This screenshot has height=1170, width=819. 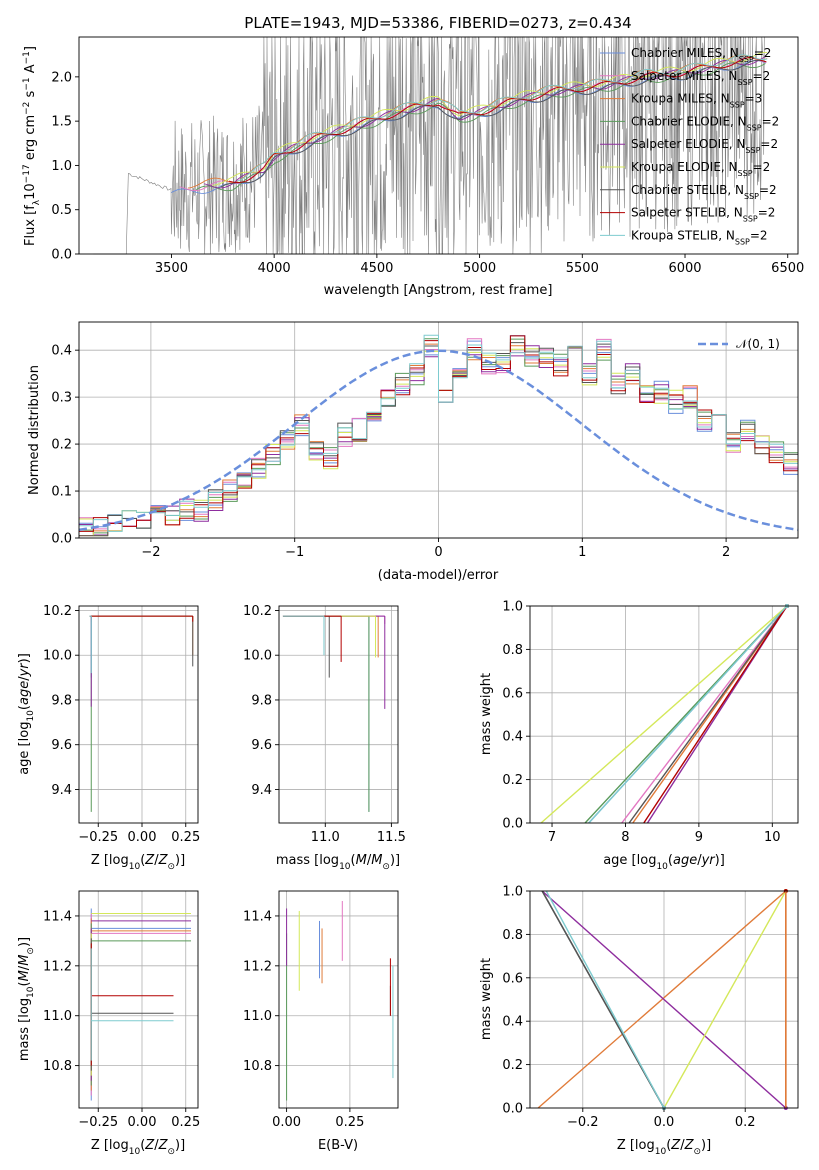 What do you see at coordinates (772, 837) in the screenshot?
I see `x-tick-label: 10` at bounding box center [772, 837].